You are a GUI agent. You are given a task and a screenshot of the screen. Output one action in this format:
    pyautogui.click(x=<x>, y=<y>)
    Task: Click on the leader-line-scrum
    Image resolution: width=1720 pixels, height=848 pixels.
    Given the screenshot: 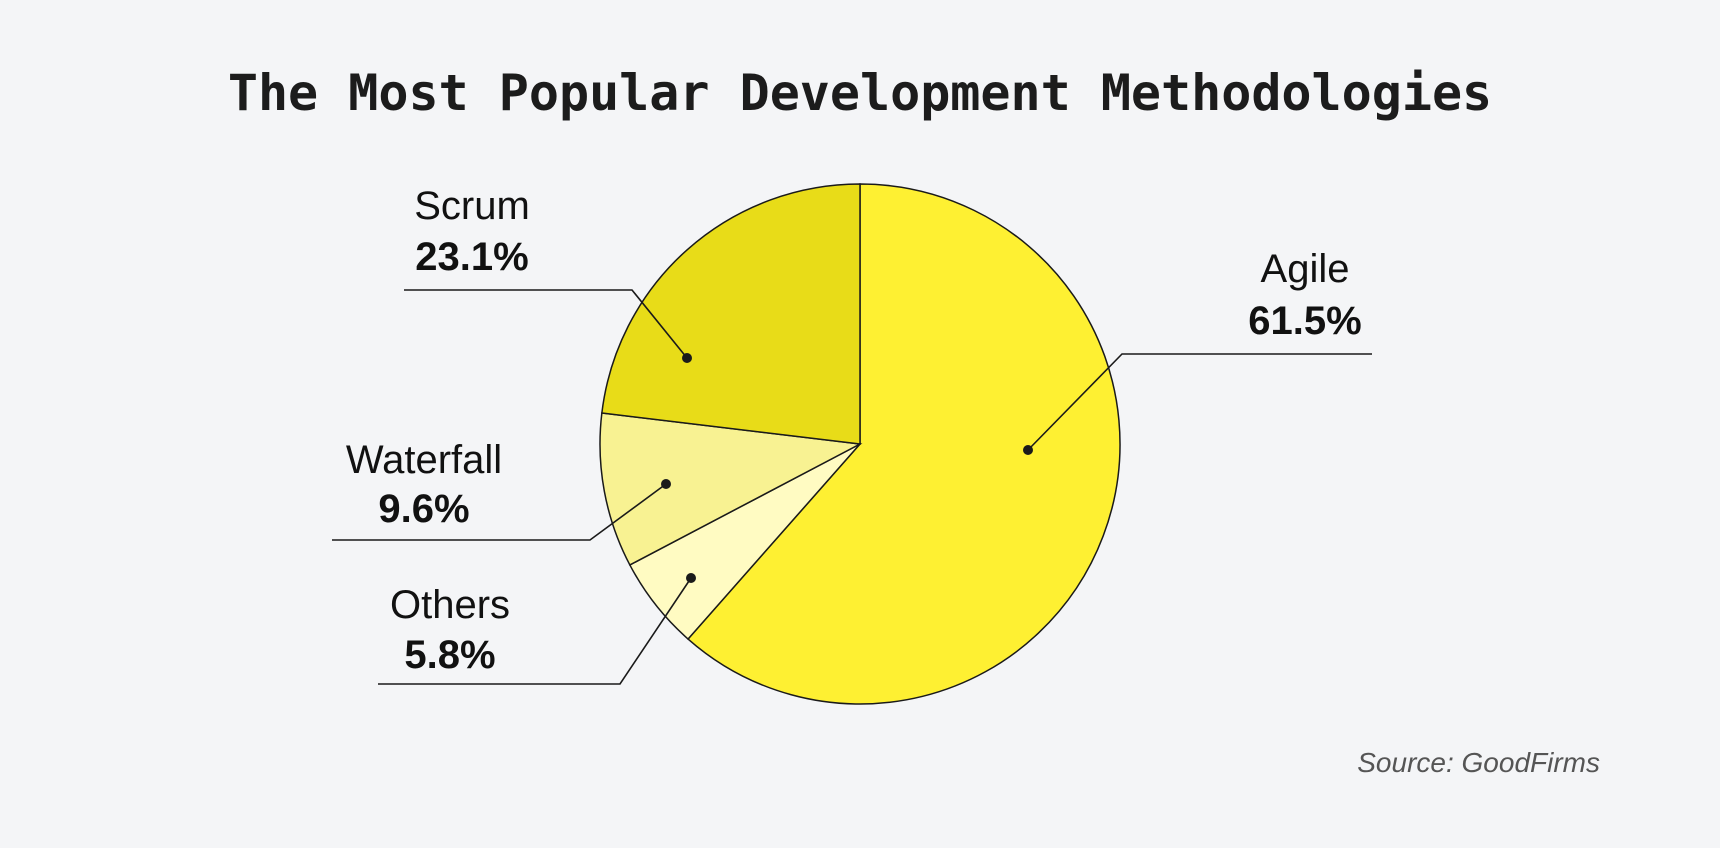 What is the action you would take?
    pyautogui.click(x=546, y=324)
    